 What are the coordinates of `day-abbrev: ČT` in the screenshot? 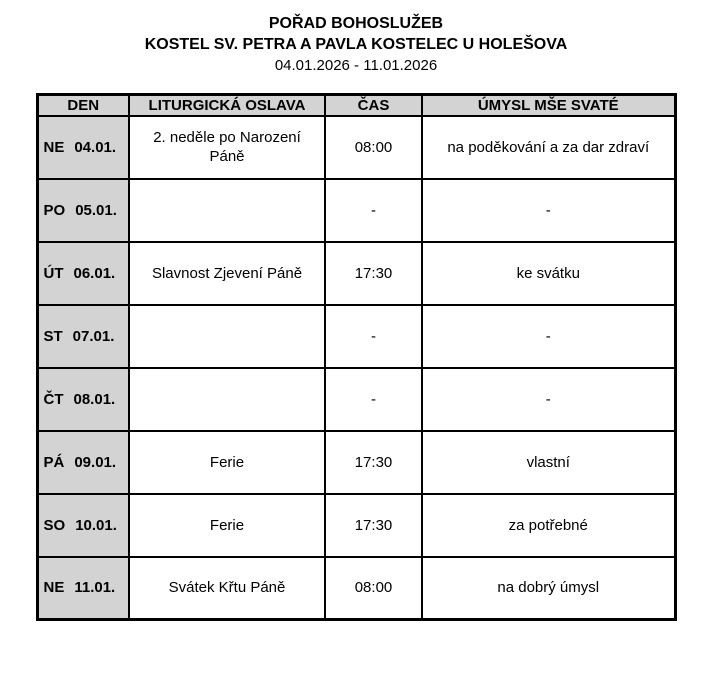 It's located at (53, 399).